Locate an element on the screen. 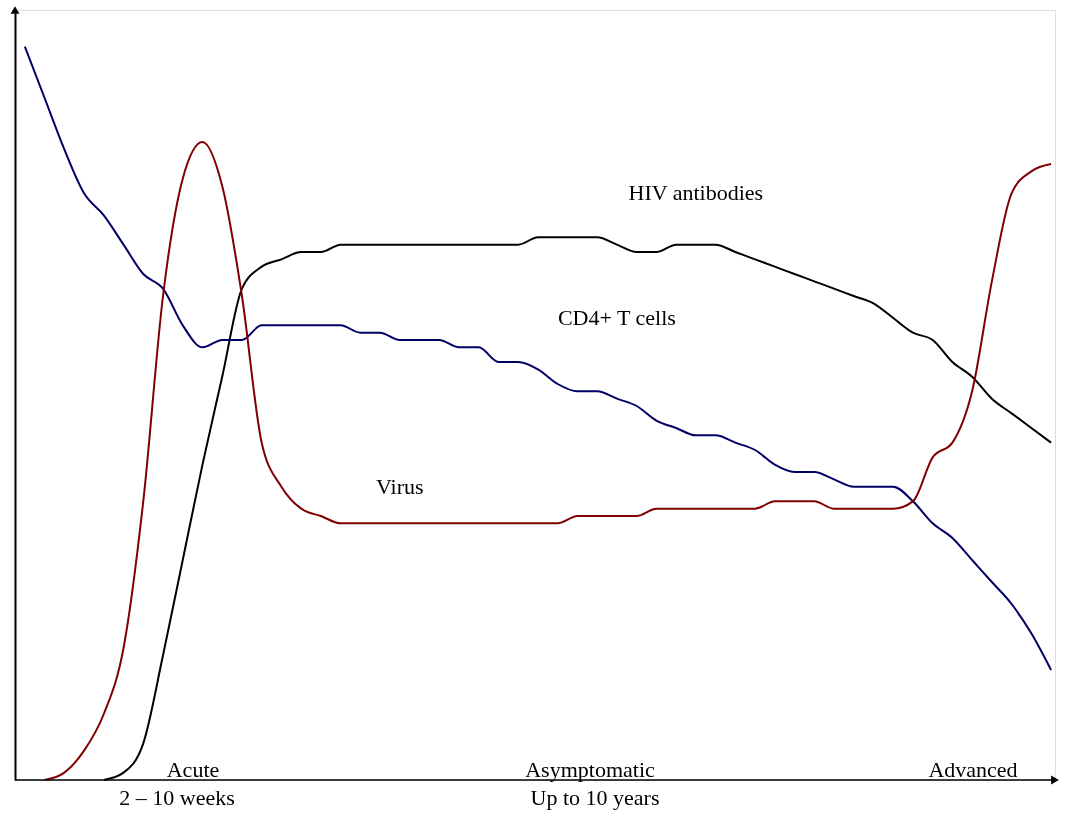  annotation: Advanced is located at coordinates (973, 769).